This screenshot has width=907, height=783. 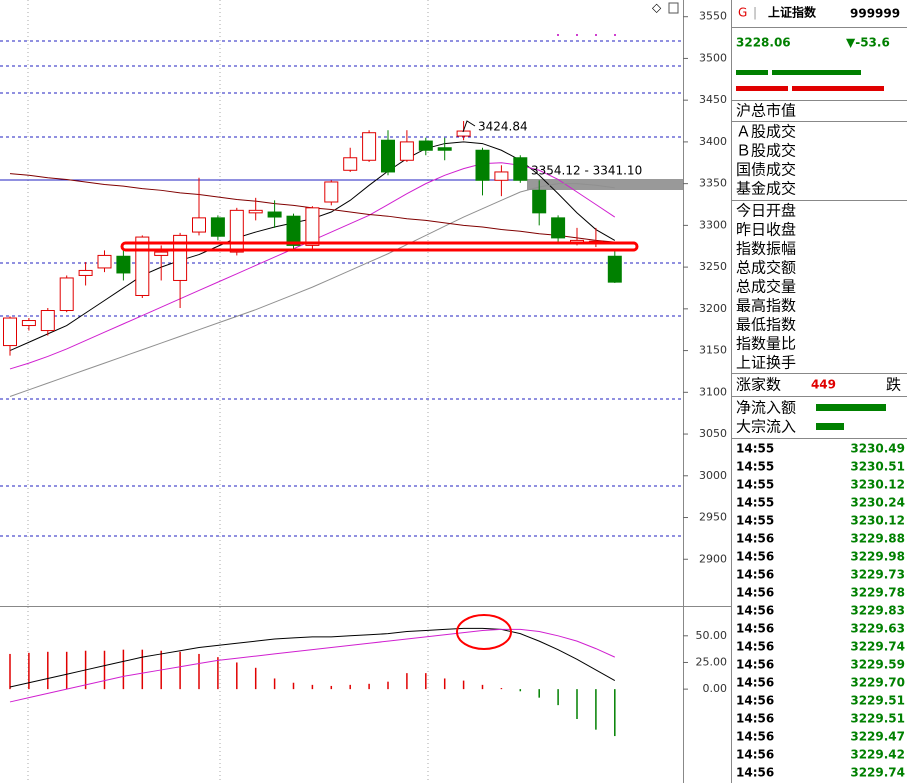 I want to click on y-tick-label: 3250, so click(x=713, y=266).